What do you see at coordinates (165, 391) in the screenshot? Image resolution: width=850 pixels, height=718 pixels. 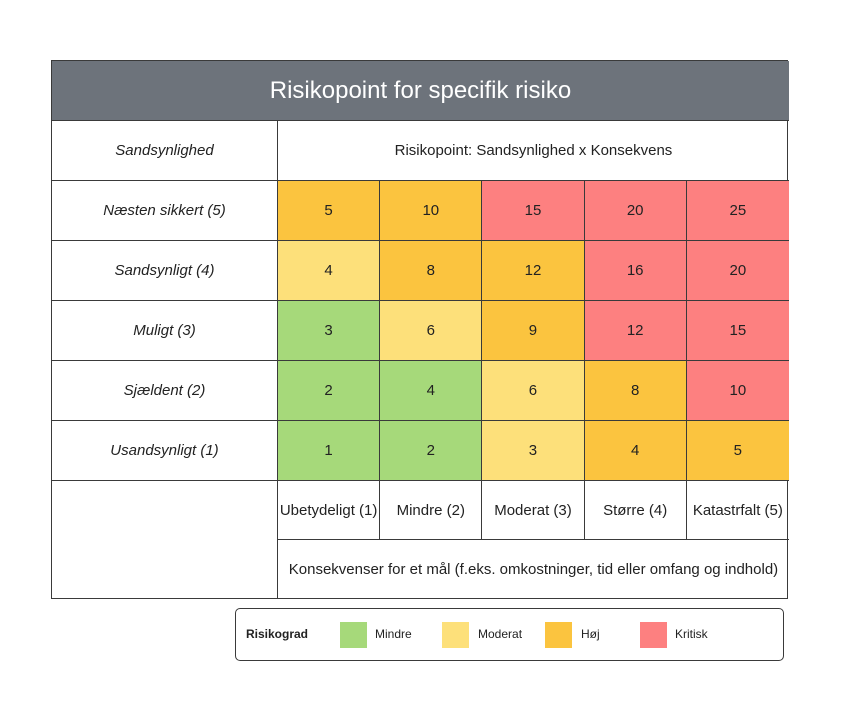 I see `row-label-sjaeldent: Sjældent (2)` at bounding box center [165, 391].